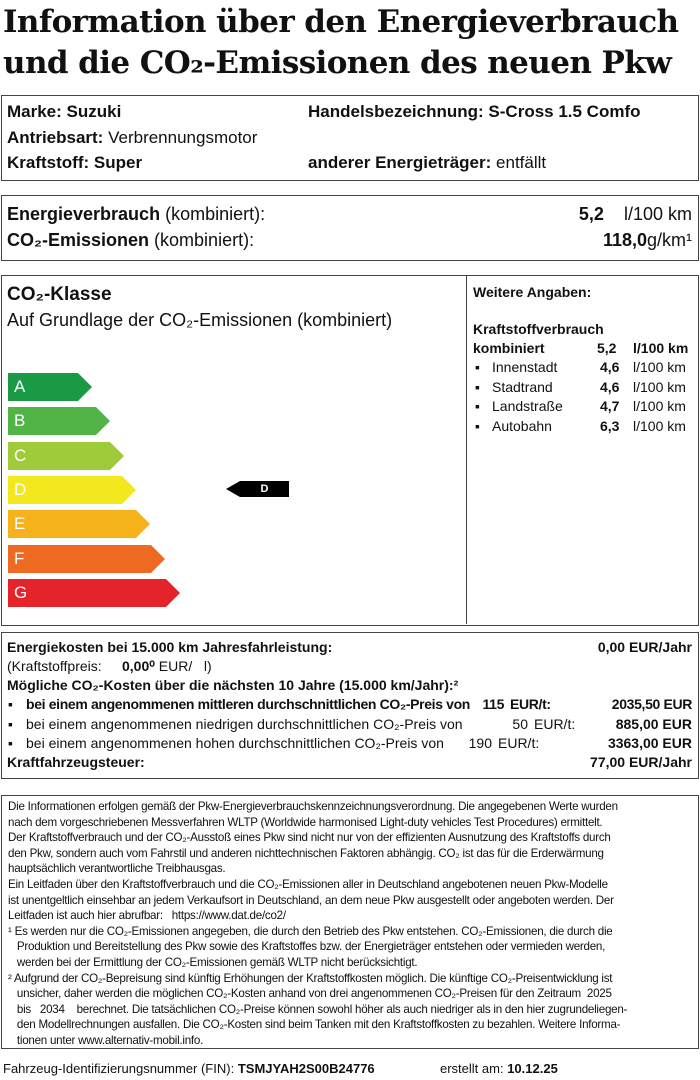  I want to click on drive-type: Verbrennungsmotor, so click(183, 137).